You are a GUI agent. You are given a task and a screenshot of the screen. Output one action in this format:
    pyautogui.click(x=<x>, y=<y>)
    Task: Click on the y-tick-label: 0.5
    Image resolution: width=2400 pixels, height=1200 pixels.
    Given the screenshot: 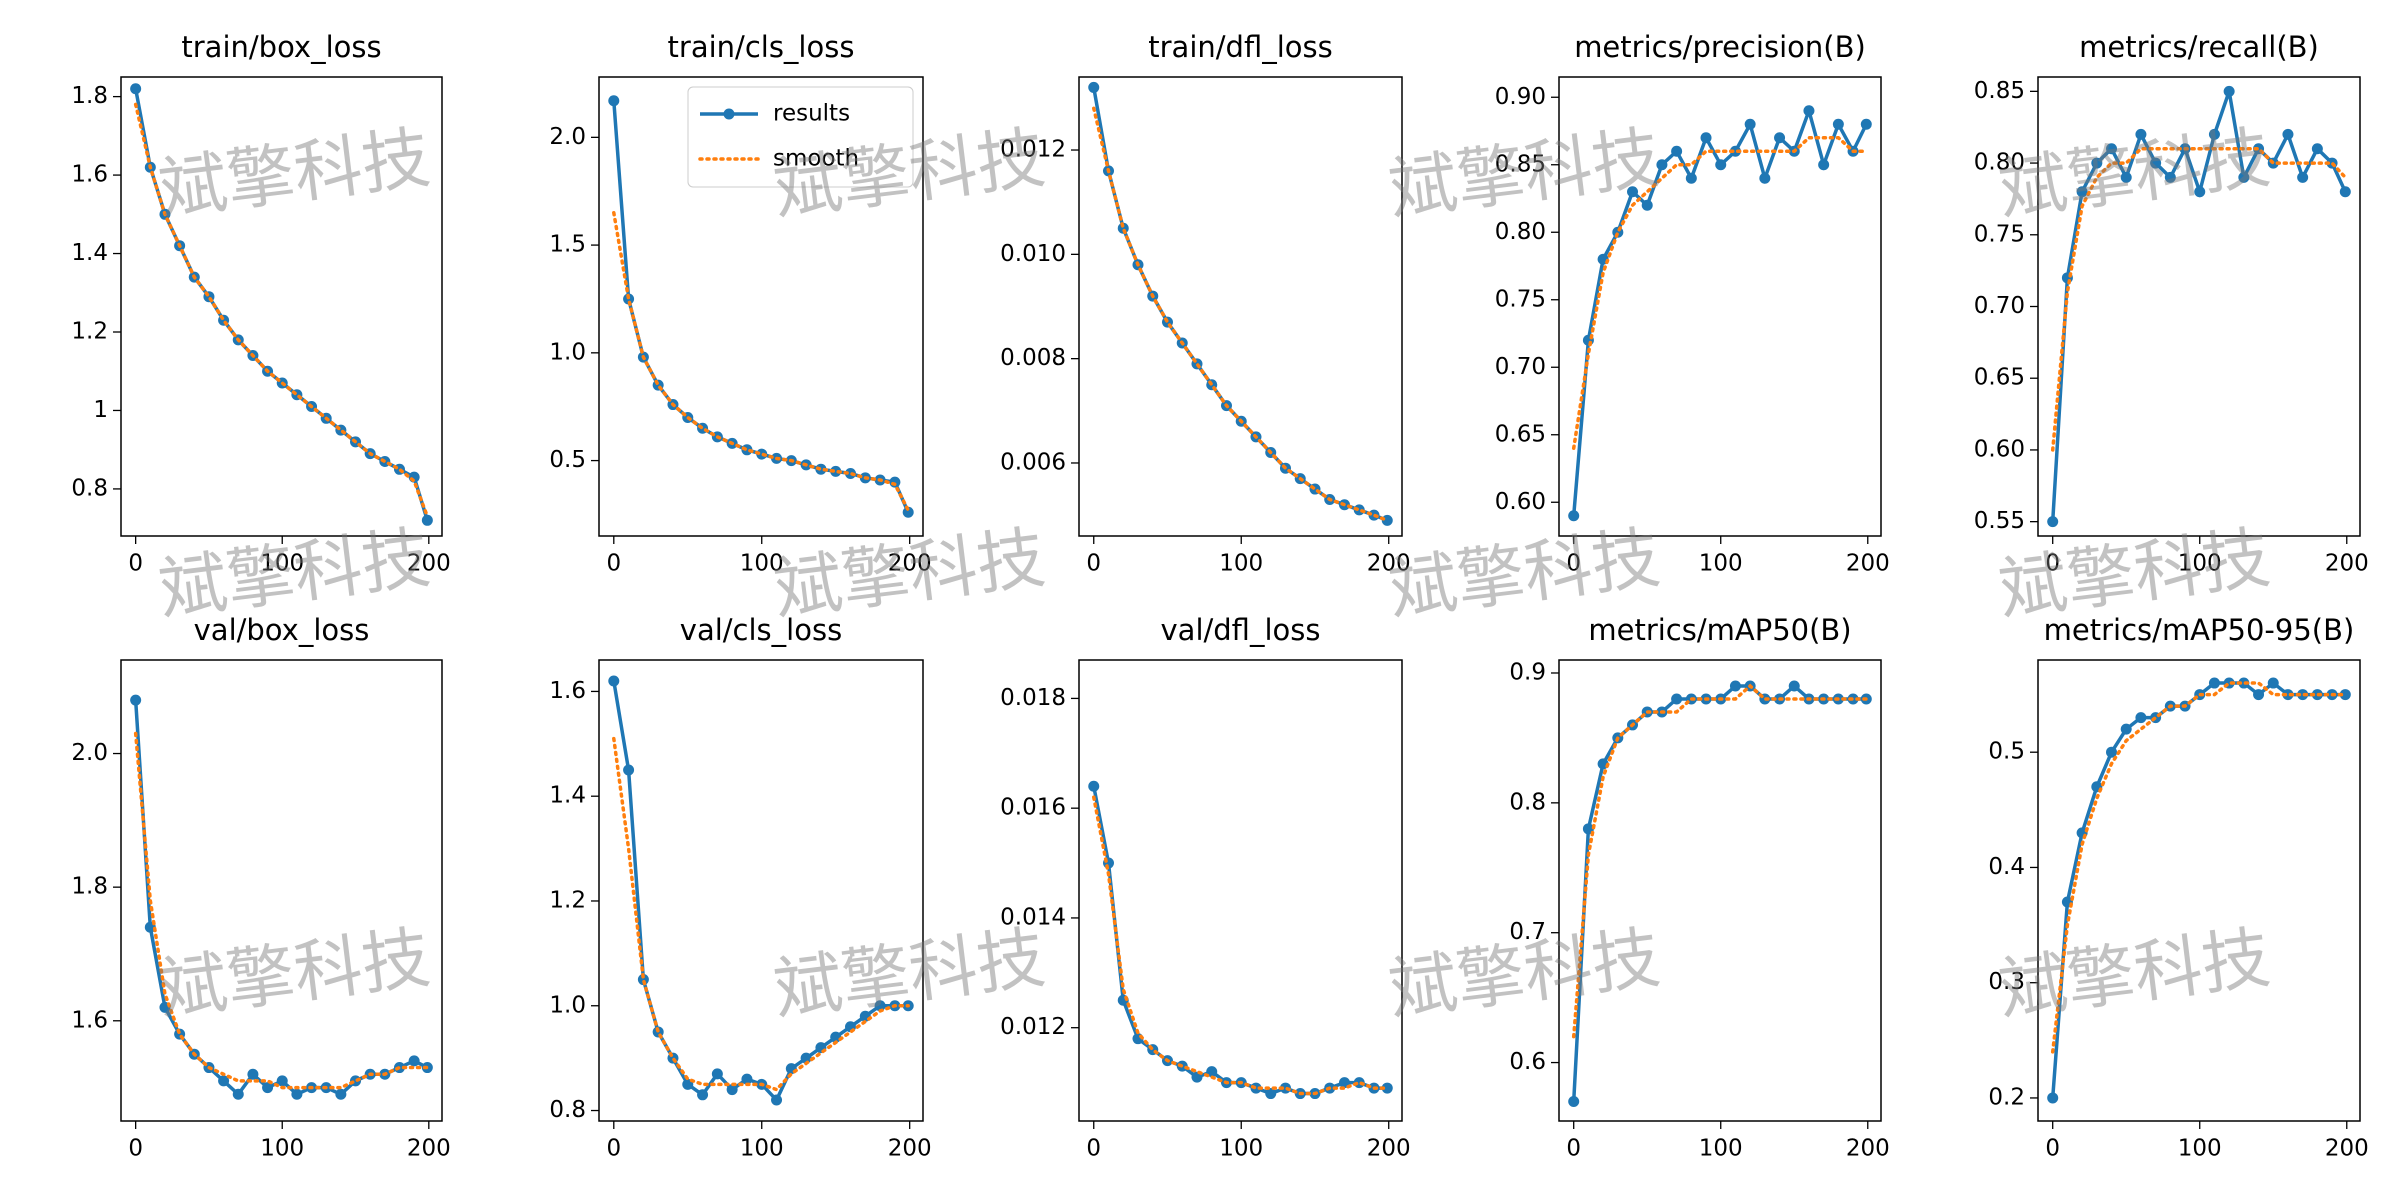 What is the action you would take?
    pyautogui.click(x=567, y=460)
    